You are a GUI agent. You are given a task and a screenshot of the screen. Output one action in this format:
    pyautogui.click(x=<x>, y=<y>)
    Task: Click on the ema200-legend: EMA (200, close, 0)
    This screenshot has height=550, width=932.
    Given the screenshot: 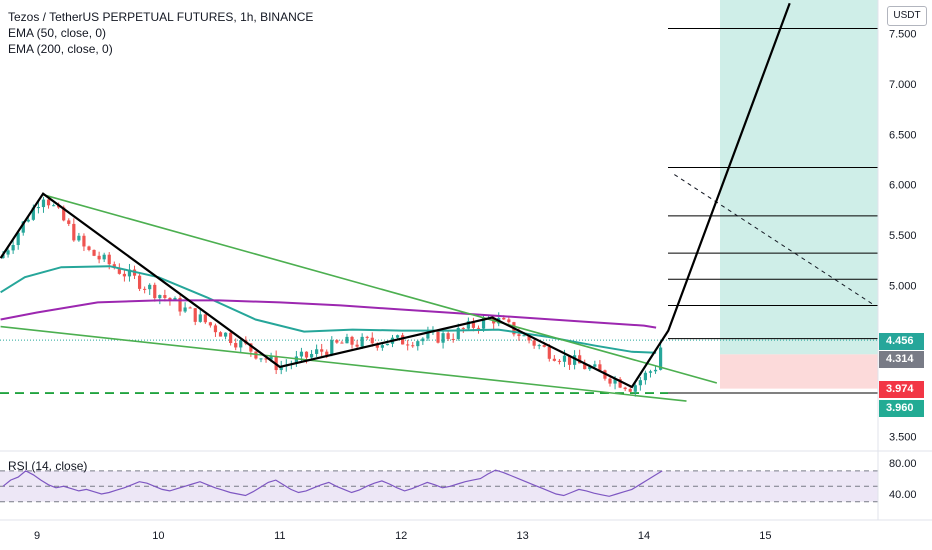 What is the action you would take?
    pyautogui.click(x=60, y=49)
    